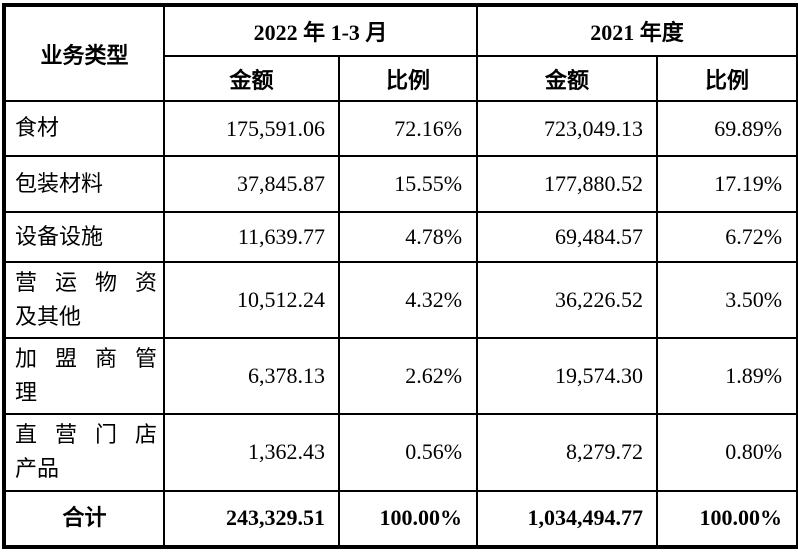 The image size is (798, 558). Describe the element at coordinates (727, 128) in the screenshot. I see `ratio-2021-cell: 69.89%` at that location.